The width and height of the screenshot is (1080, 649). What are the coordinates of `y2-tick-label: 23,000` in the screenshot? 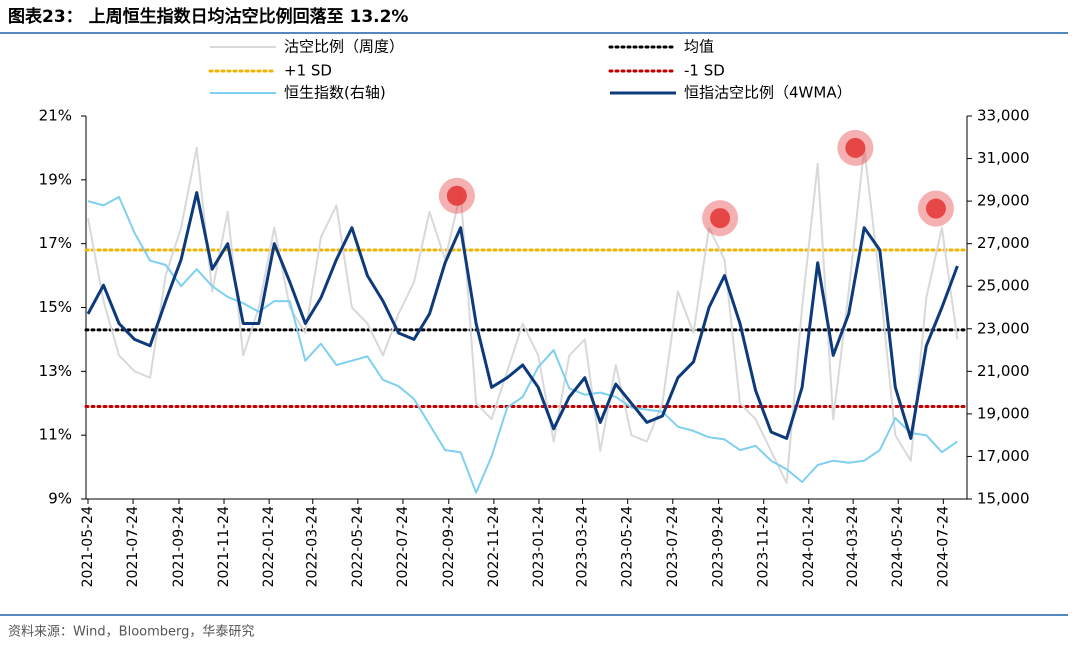 It's located at (1003, 328).